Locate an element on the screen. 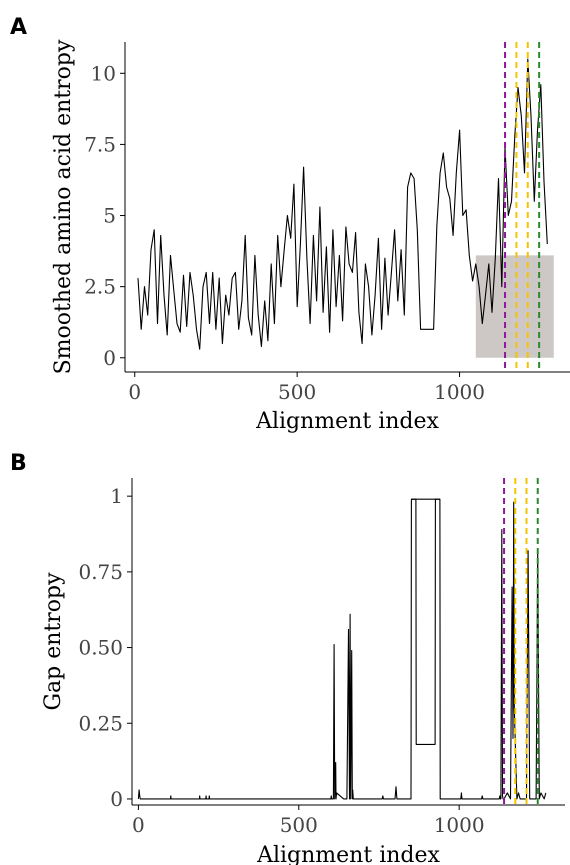  panel-label: B is located at coordinates (18, 463).